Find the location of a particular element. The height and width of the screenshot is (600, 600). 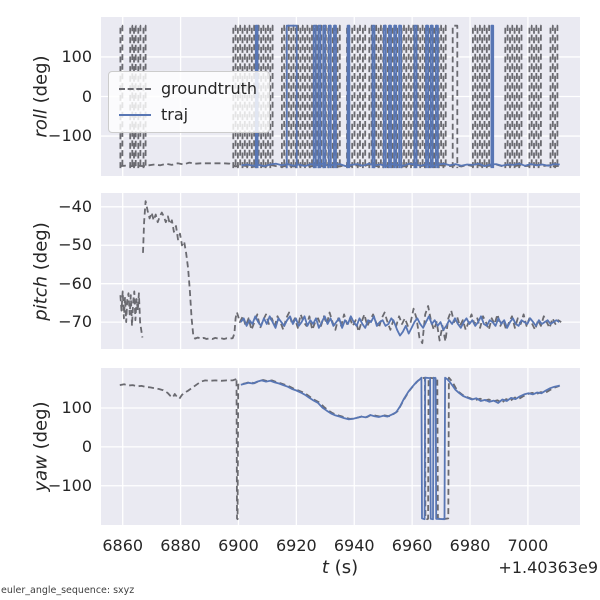

x-axis-label-unit: (s) is located at coordinates (343, 567).